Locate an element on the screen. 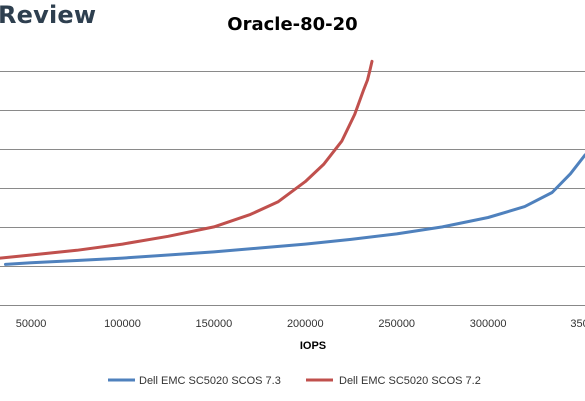  x-tick-label: 350 is located at coordinates (577, 324).